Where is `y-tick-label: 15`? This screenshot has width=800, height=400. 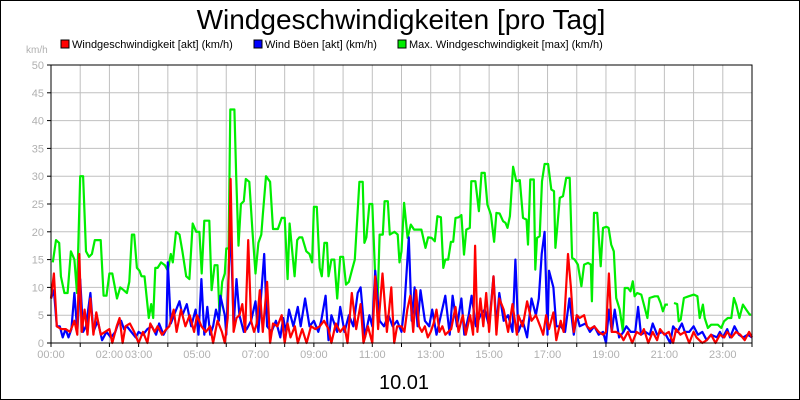
y-tick-label: 15 is located at coordinates (38, 261).